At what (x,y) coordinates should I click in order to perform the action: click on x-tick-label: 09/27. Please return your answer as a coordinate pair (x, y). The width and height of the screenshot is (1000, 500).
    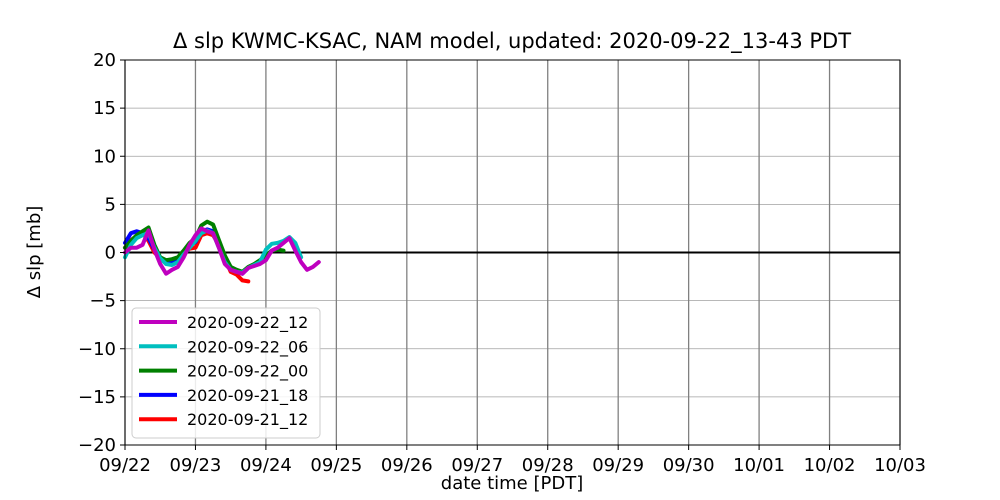
    Looking at the image, I should click on (477, 465).